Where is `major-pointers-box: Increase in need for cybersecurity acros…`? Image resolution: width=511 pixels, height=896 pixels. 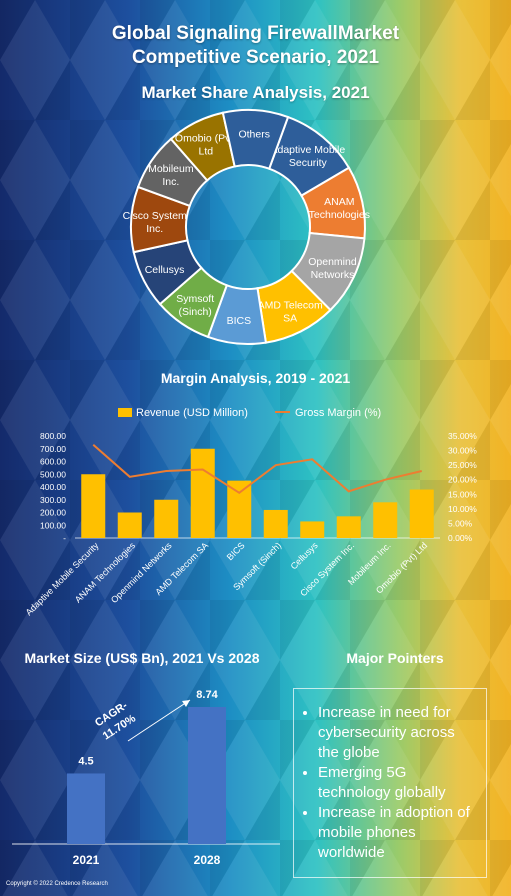 major-pointers-box: Increase in need for cybersecurity acros… is located at coordinates (390, 783).